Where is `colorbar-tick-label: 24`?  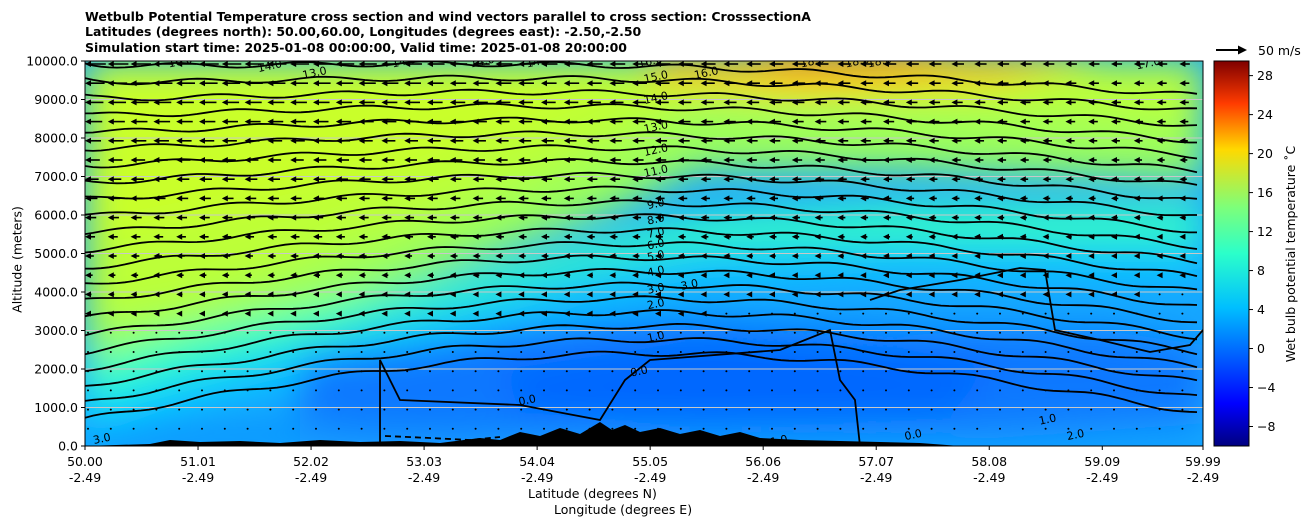
colorbar-tick-label: 24 is located at coordinates (1265, 114).